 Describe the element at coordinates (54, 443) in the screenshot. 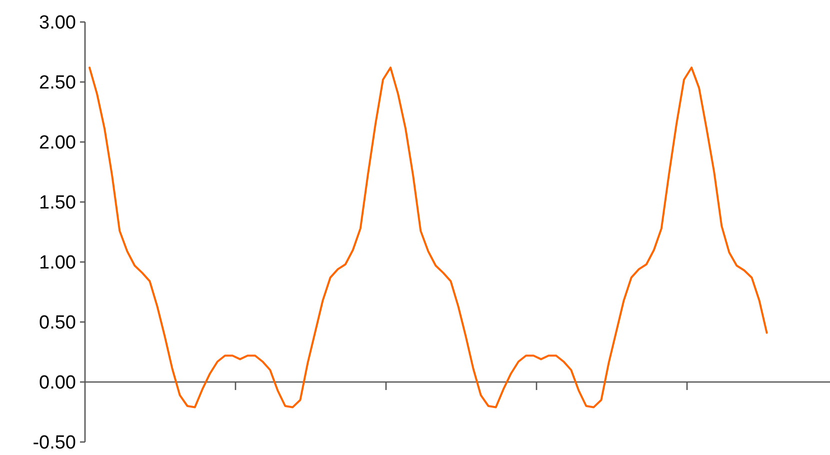

I see `y-tick-label: -0.50` at that location.